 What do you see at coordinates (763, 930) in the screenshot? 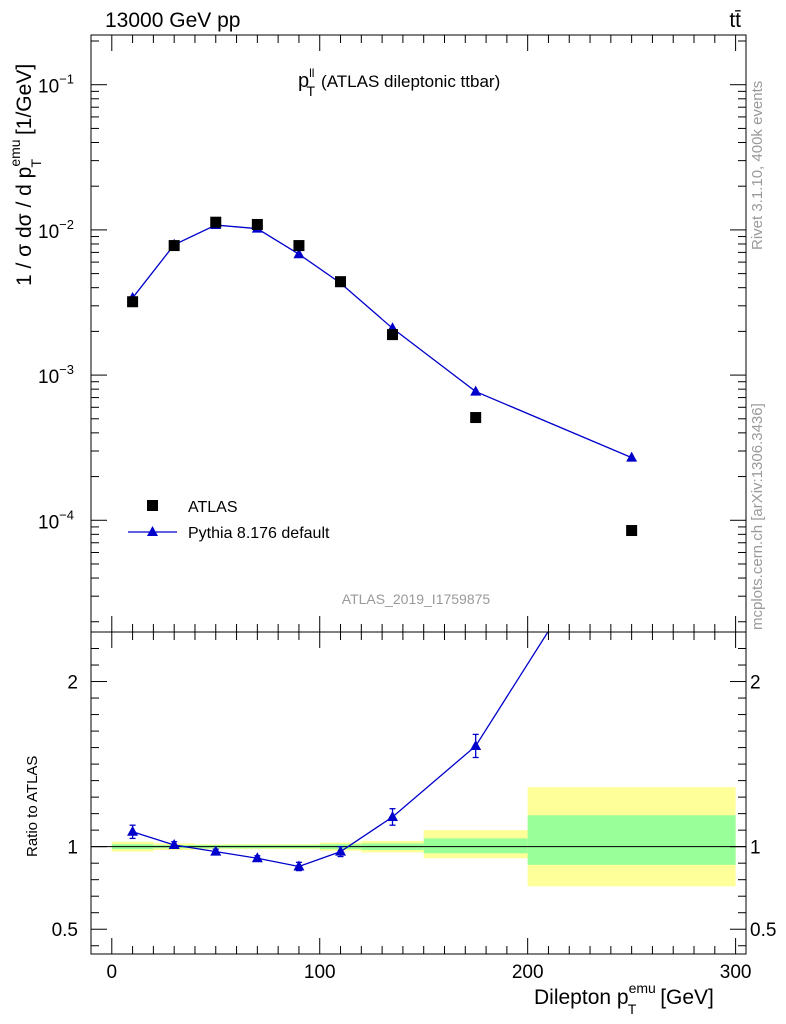
I see `ratio-y-tick-label-right: 0.5` at bounding box center [763, 930].